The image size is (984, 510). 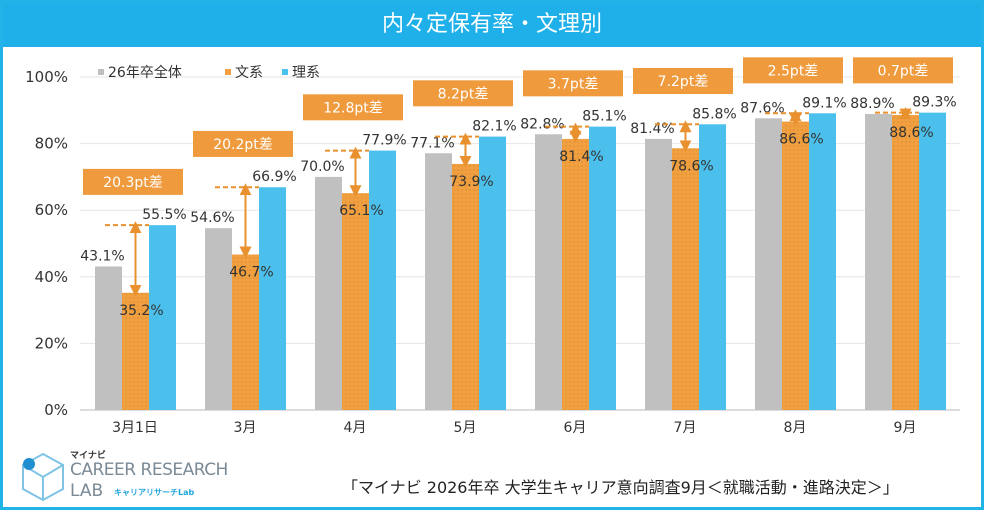 I want to click on data-label-total: 70.0%, so click(x=322, y=167).